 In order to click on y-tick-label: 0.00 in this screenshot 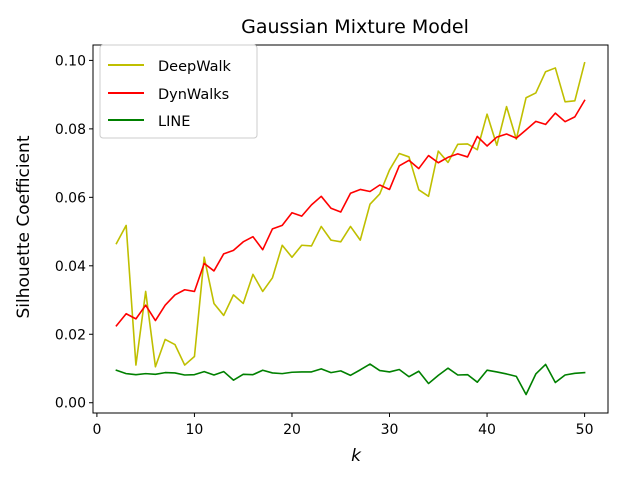, I will do `click(70, 404)`.